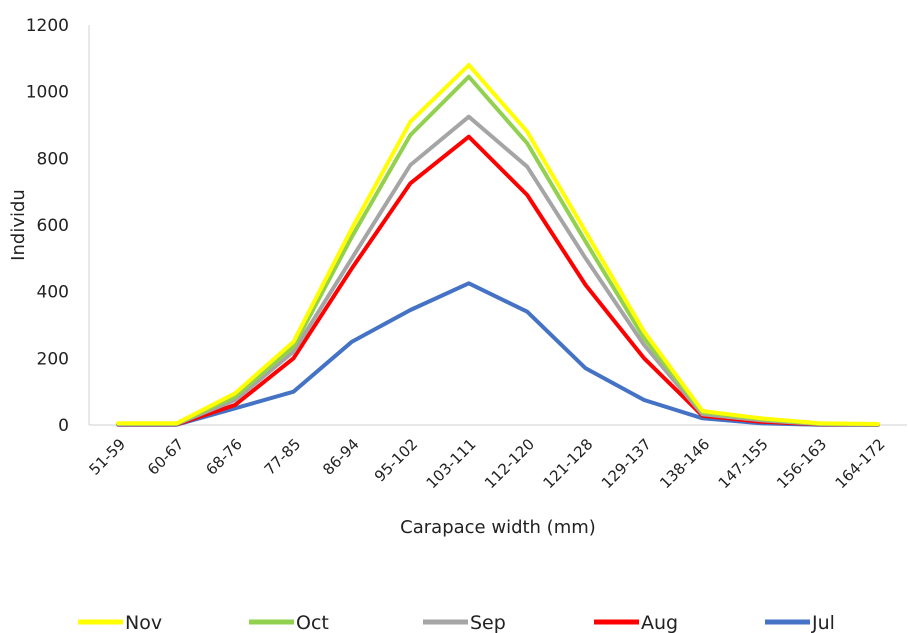 The height and width of the screenshot is (633, 908). What do you see at coordinates (684, 463) in the screenshot?
I see `x-tick-label: 138-146` at bounding box center [684, 463].